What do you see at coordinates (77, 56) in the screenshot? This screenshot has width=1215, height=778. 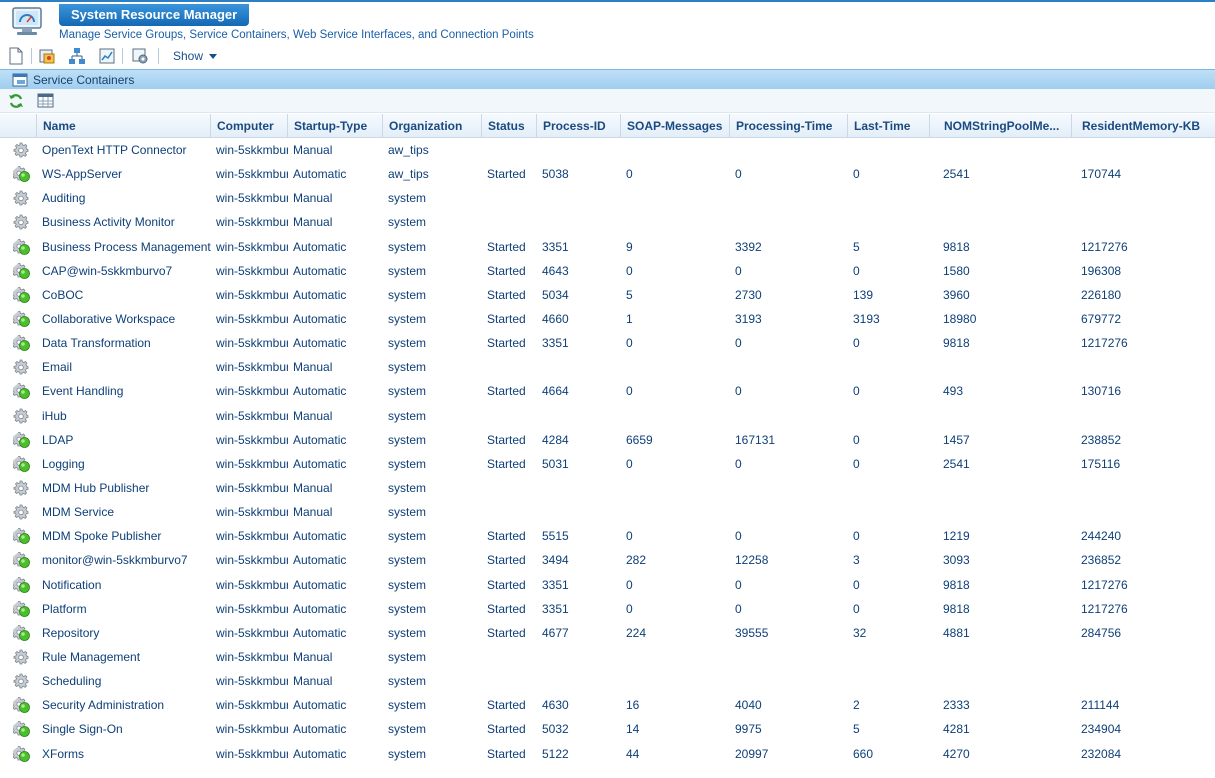 I see `hierarchy-icon` at bounding box center [77, 56].